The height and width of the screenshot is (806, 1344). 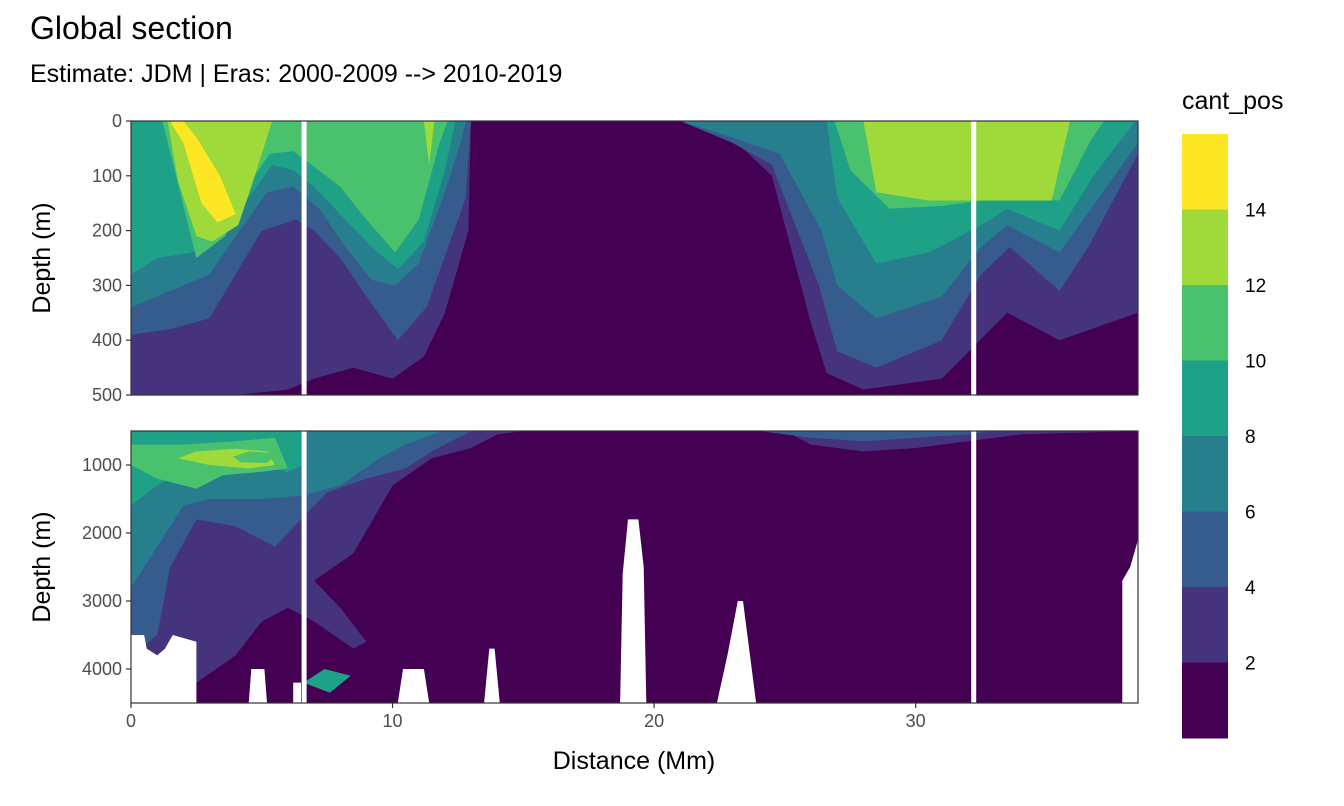 I want to click on x-tick-label: 30, so click(x=916, y=721).